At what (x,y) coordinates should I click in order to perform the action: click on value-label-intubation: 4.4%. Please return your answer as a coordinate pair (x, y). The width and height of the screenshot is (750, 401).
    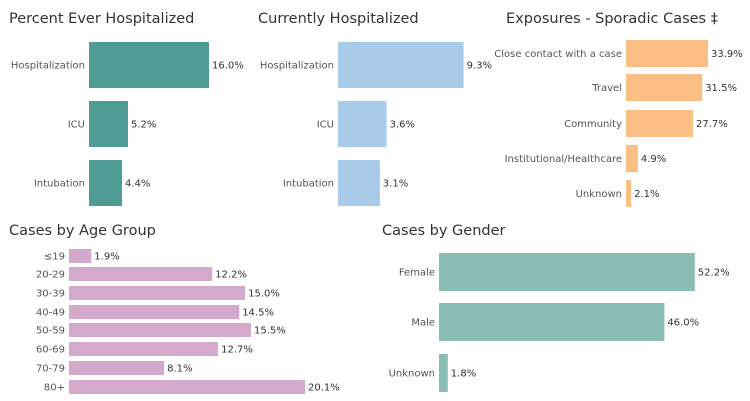
    Looking at the image, I should click on (137, 184).